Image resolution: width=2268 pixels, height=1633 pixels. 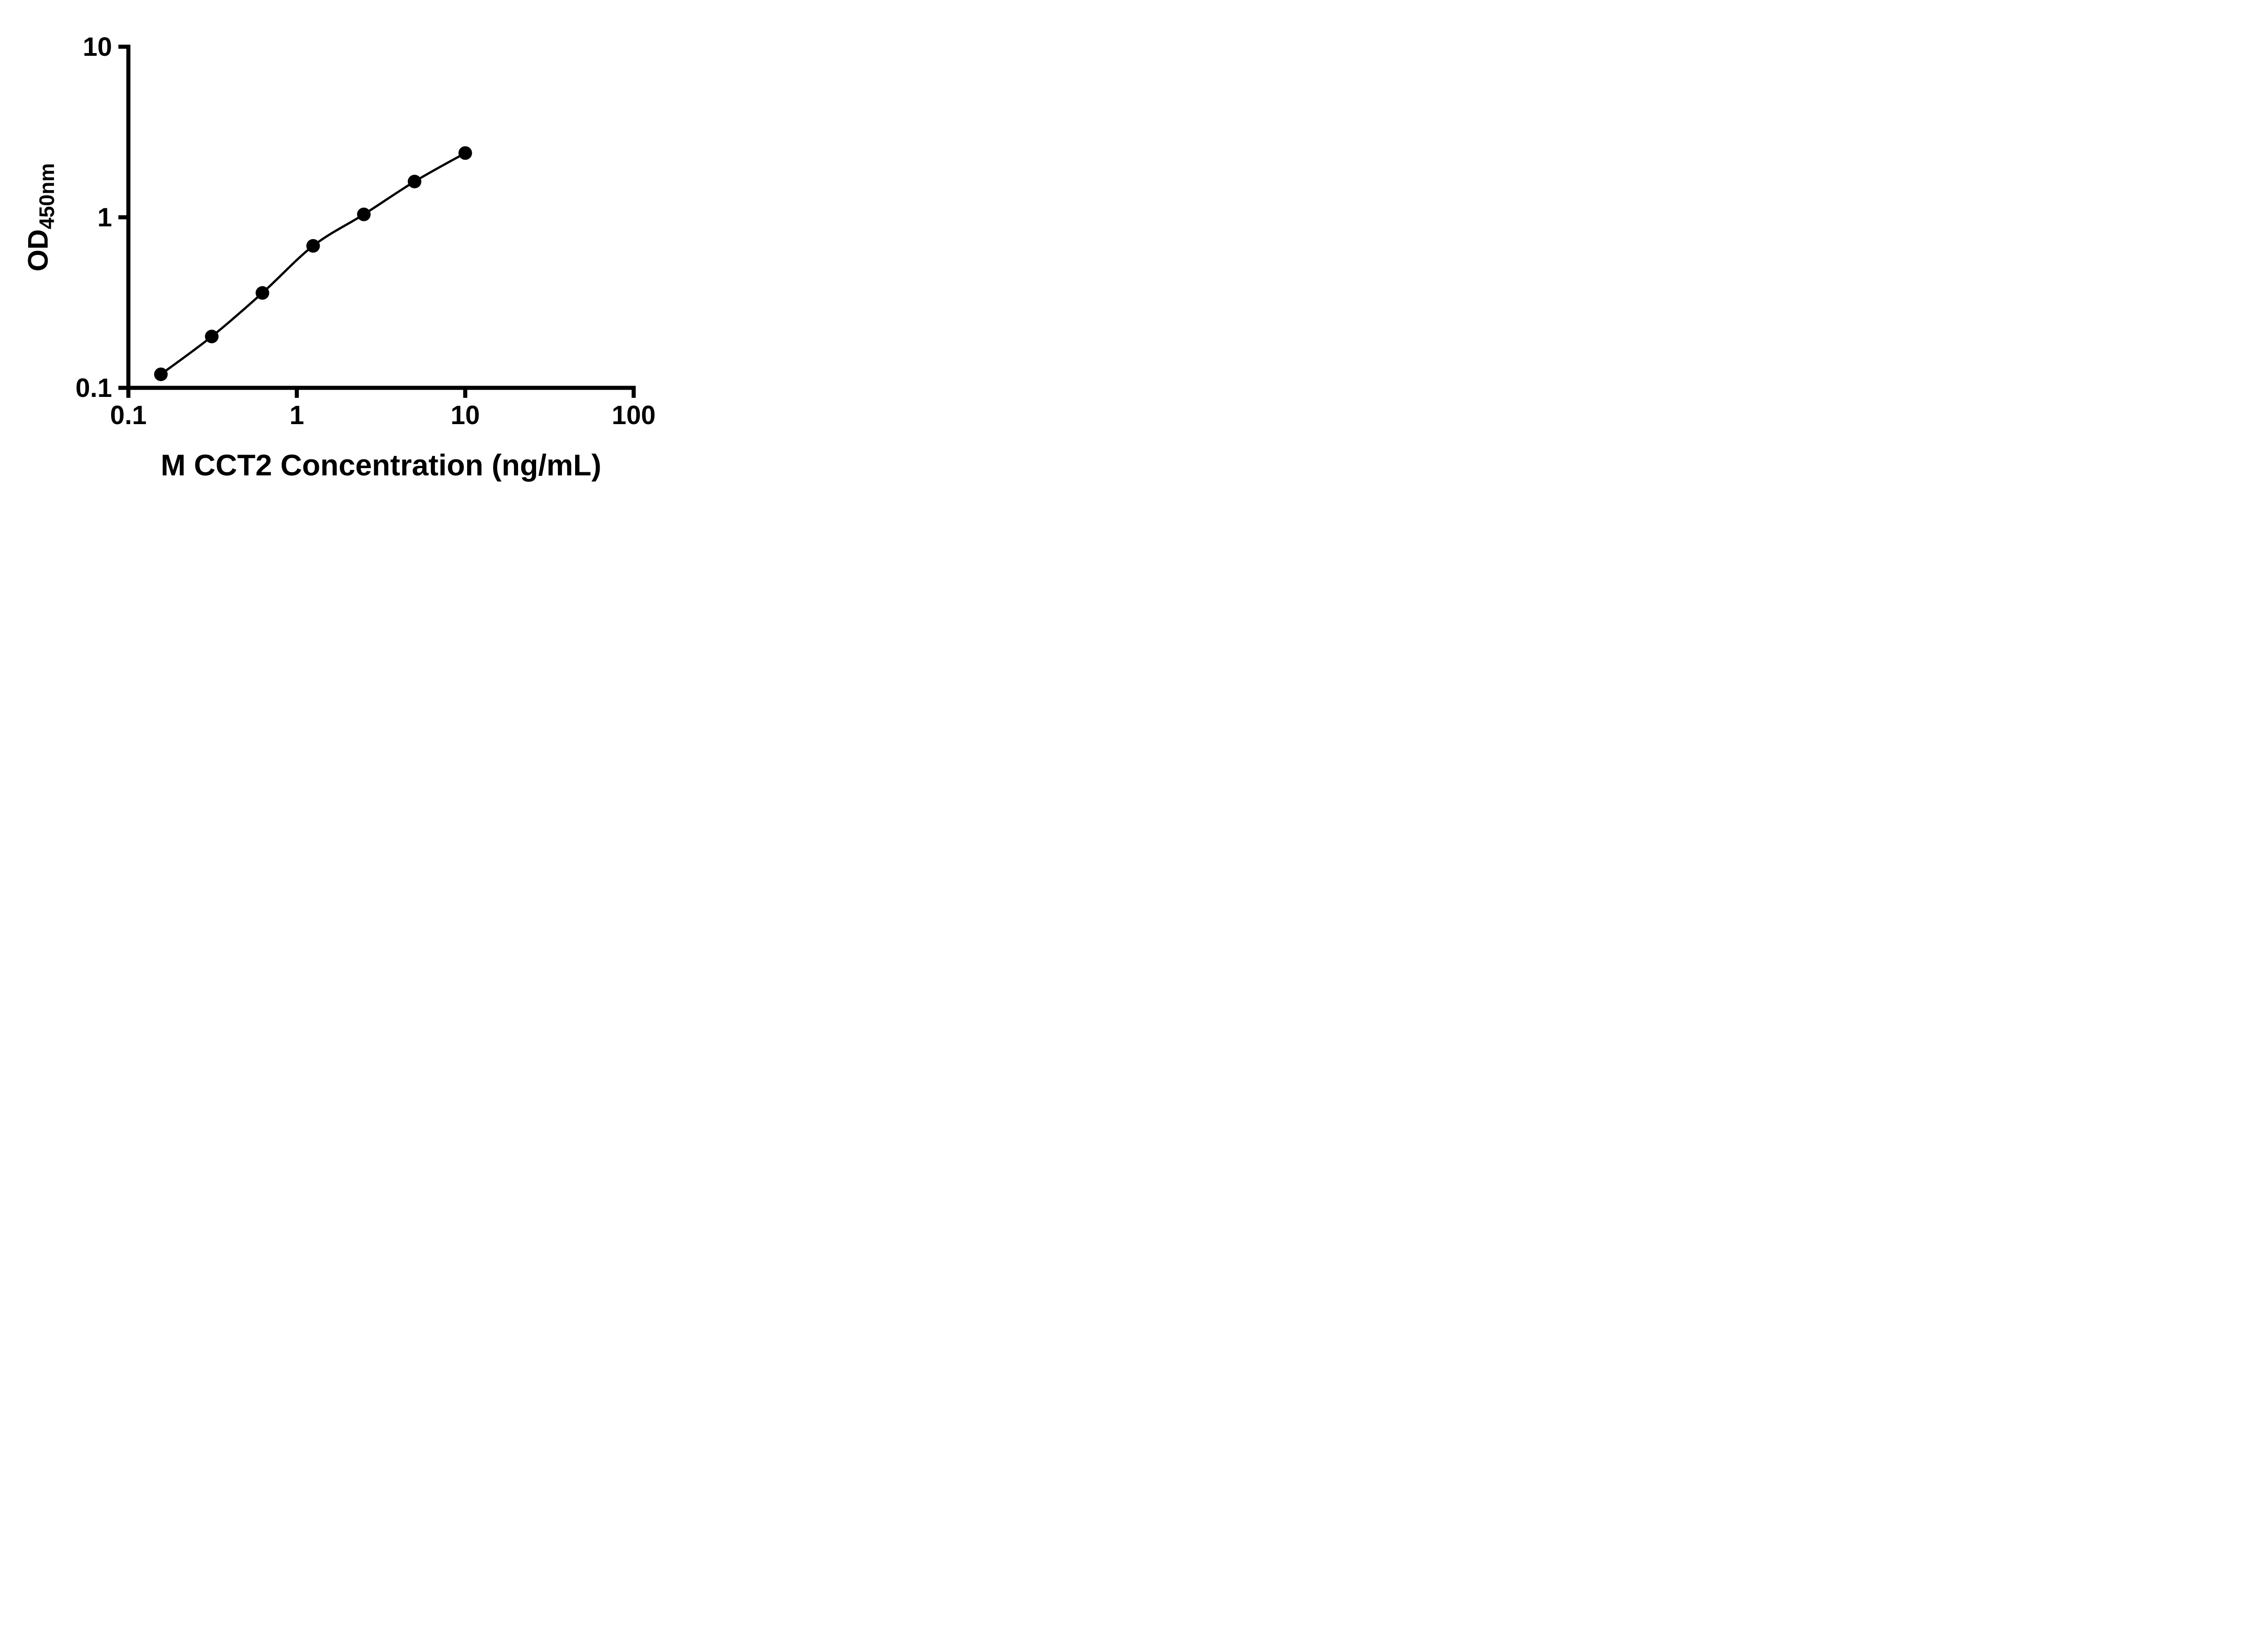 I want to click on y-tick-label: 1, so click(x=105, y=217).